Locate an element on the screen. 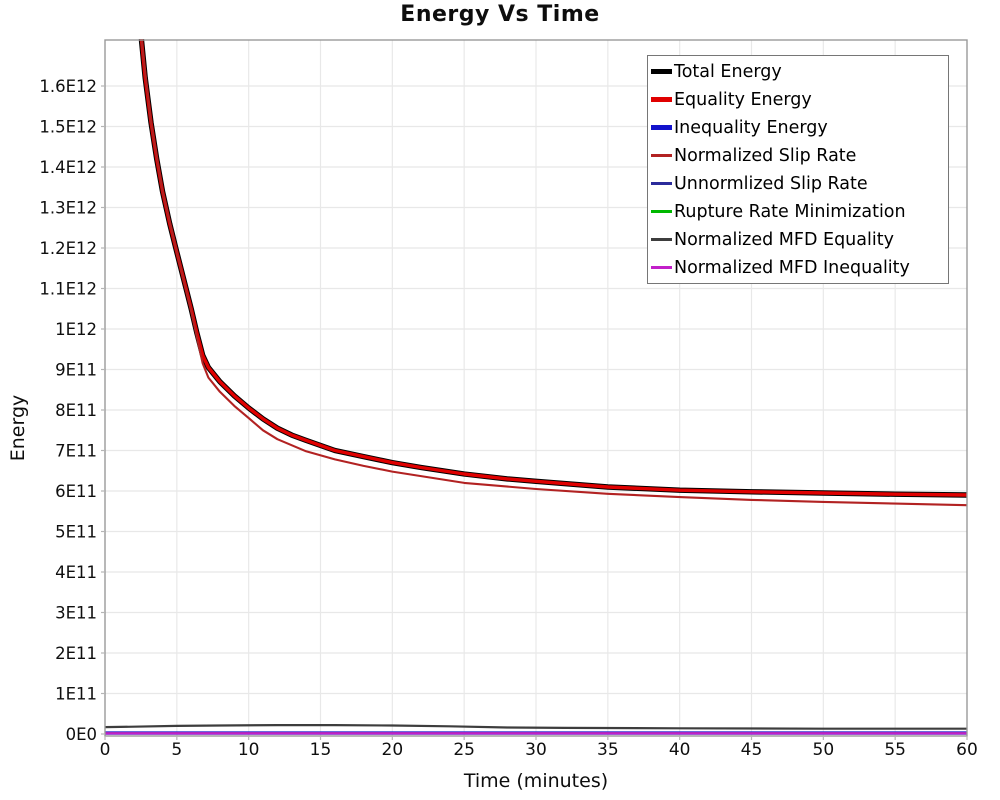  y-tick-label: 1E12 is located at coordinates (76, 329).